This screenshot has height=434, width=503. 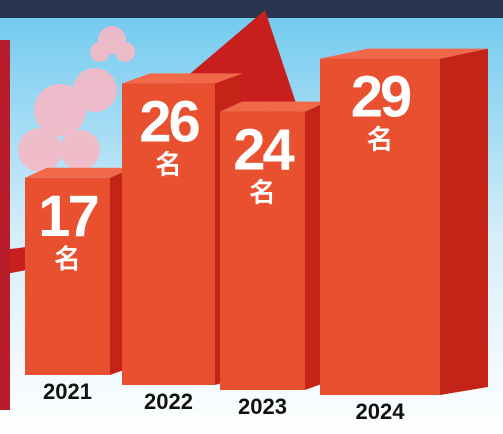 I want to click on value-label: 26, so click(x=169, y=121).